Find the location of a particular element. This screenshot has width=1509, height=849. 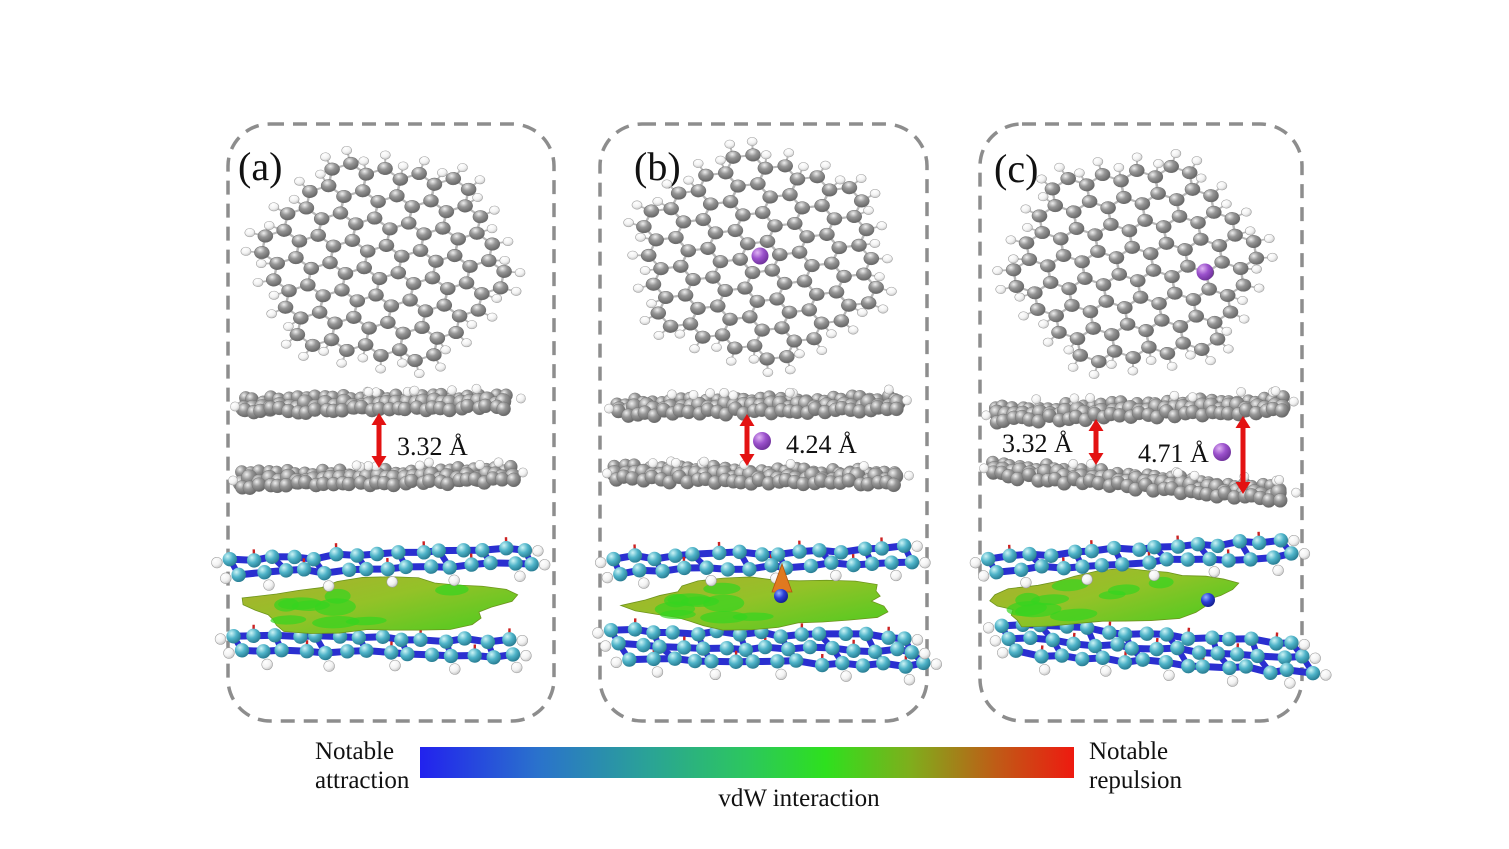

panel-c-top-view-molecule is located at coordinates (1135, 264).